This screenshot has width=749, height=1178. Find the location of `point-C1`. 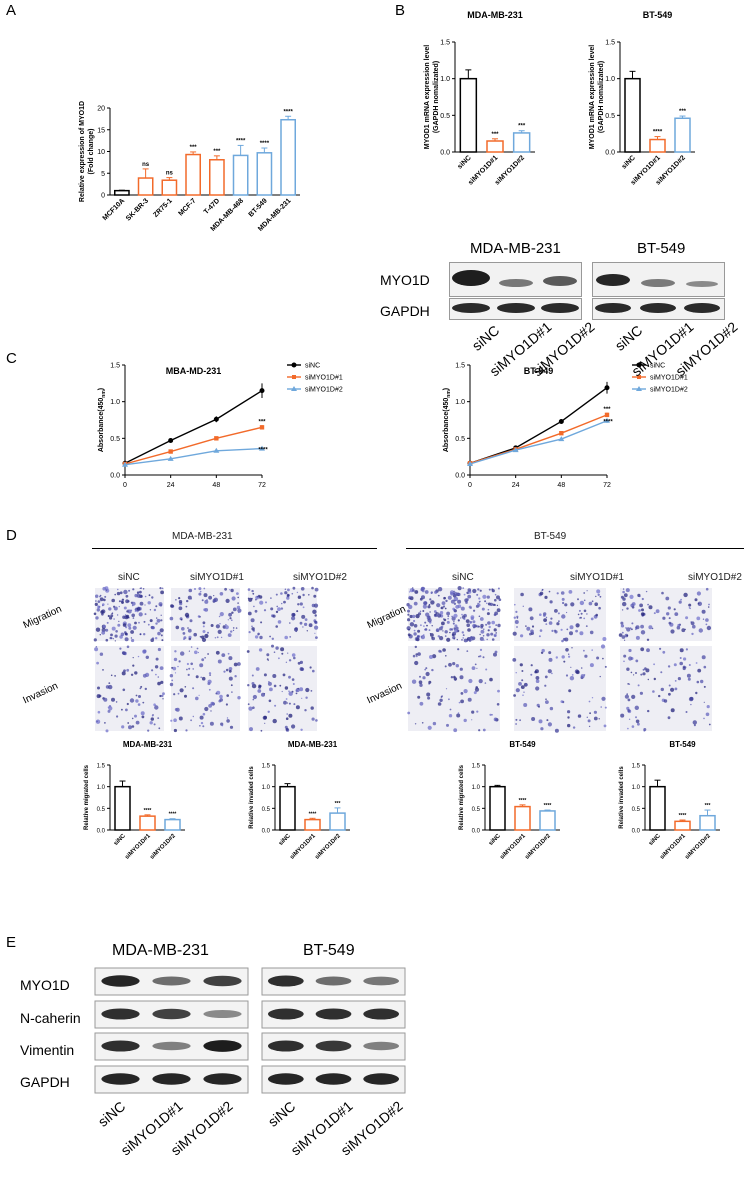

point-C1 is located at coordinates (170, 451).